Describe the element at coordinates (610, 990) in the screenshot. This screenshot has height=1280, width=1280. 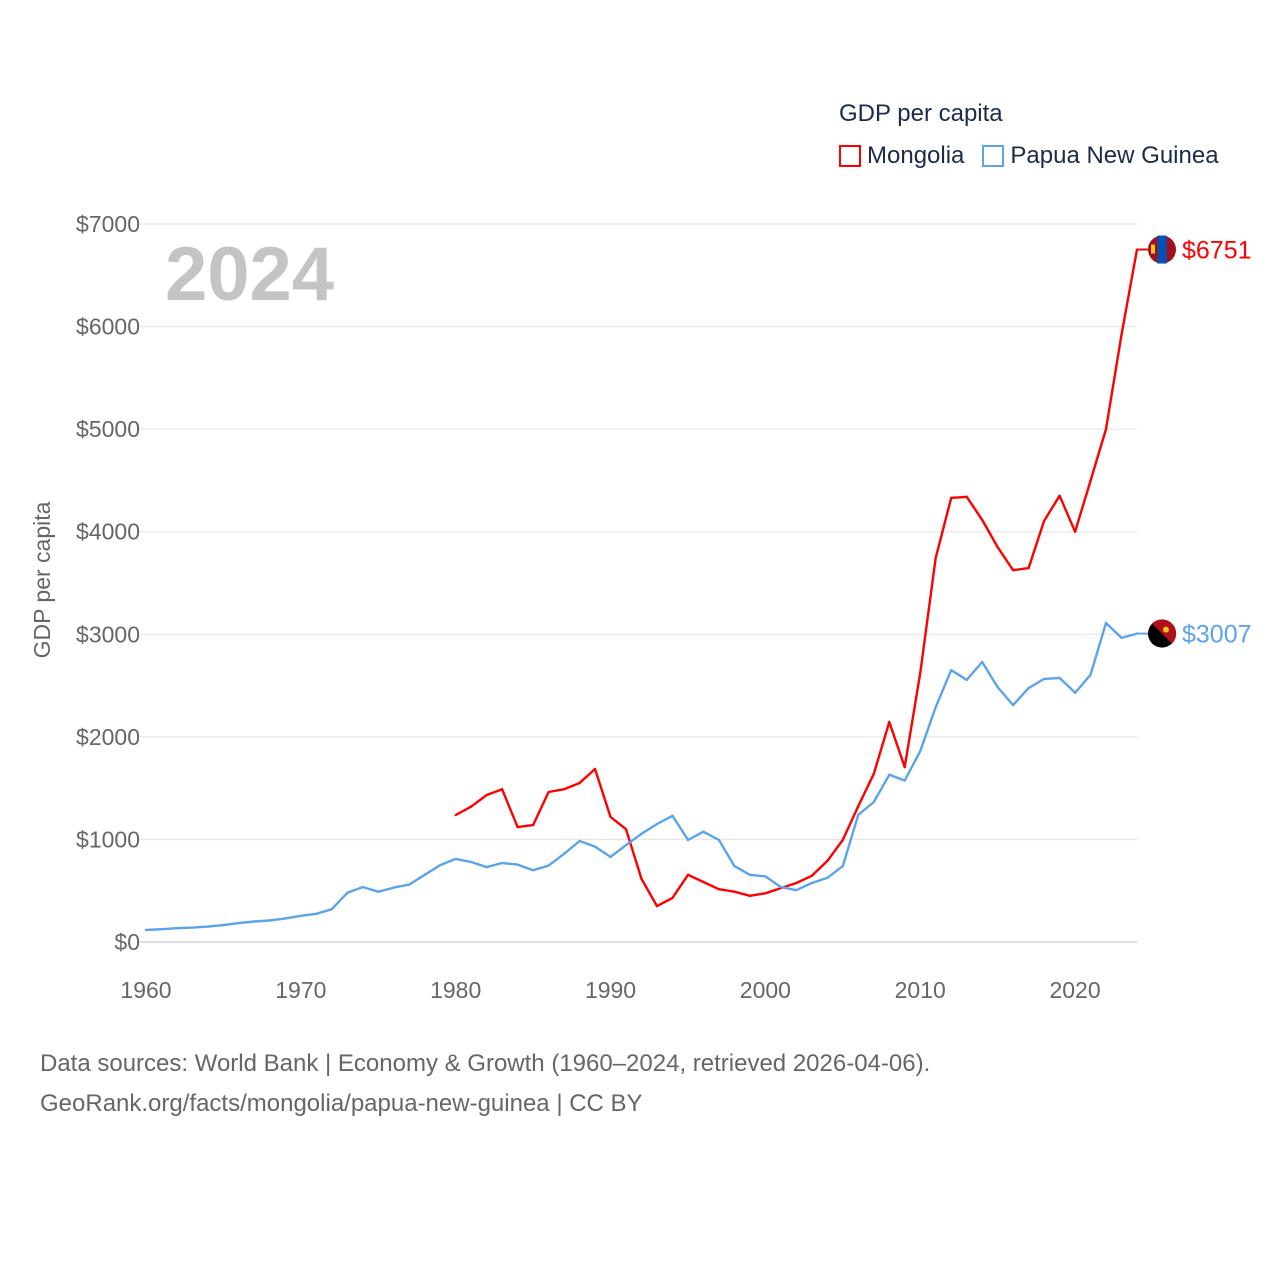
I see `x-tick-label: 1990` at that location.